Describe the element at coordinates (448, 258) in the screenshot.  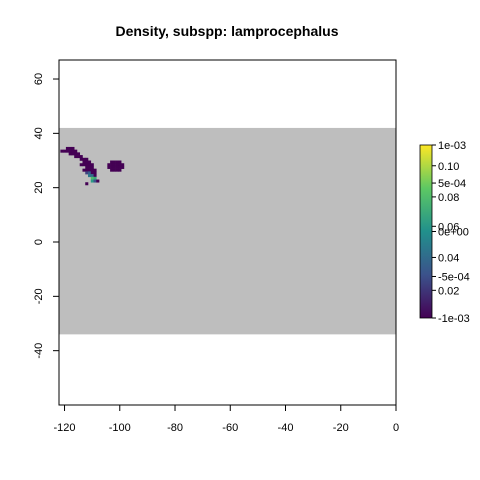
I see `colorbar-tick-label: 0.04` at that location.